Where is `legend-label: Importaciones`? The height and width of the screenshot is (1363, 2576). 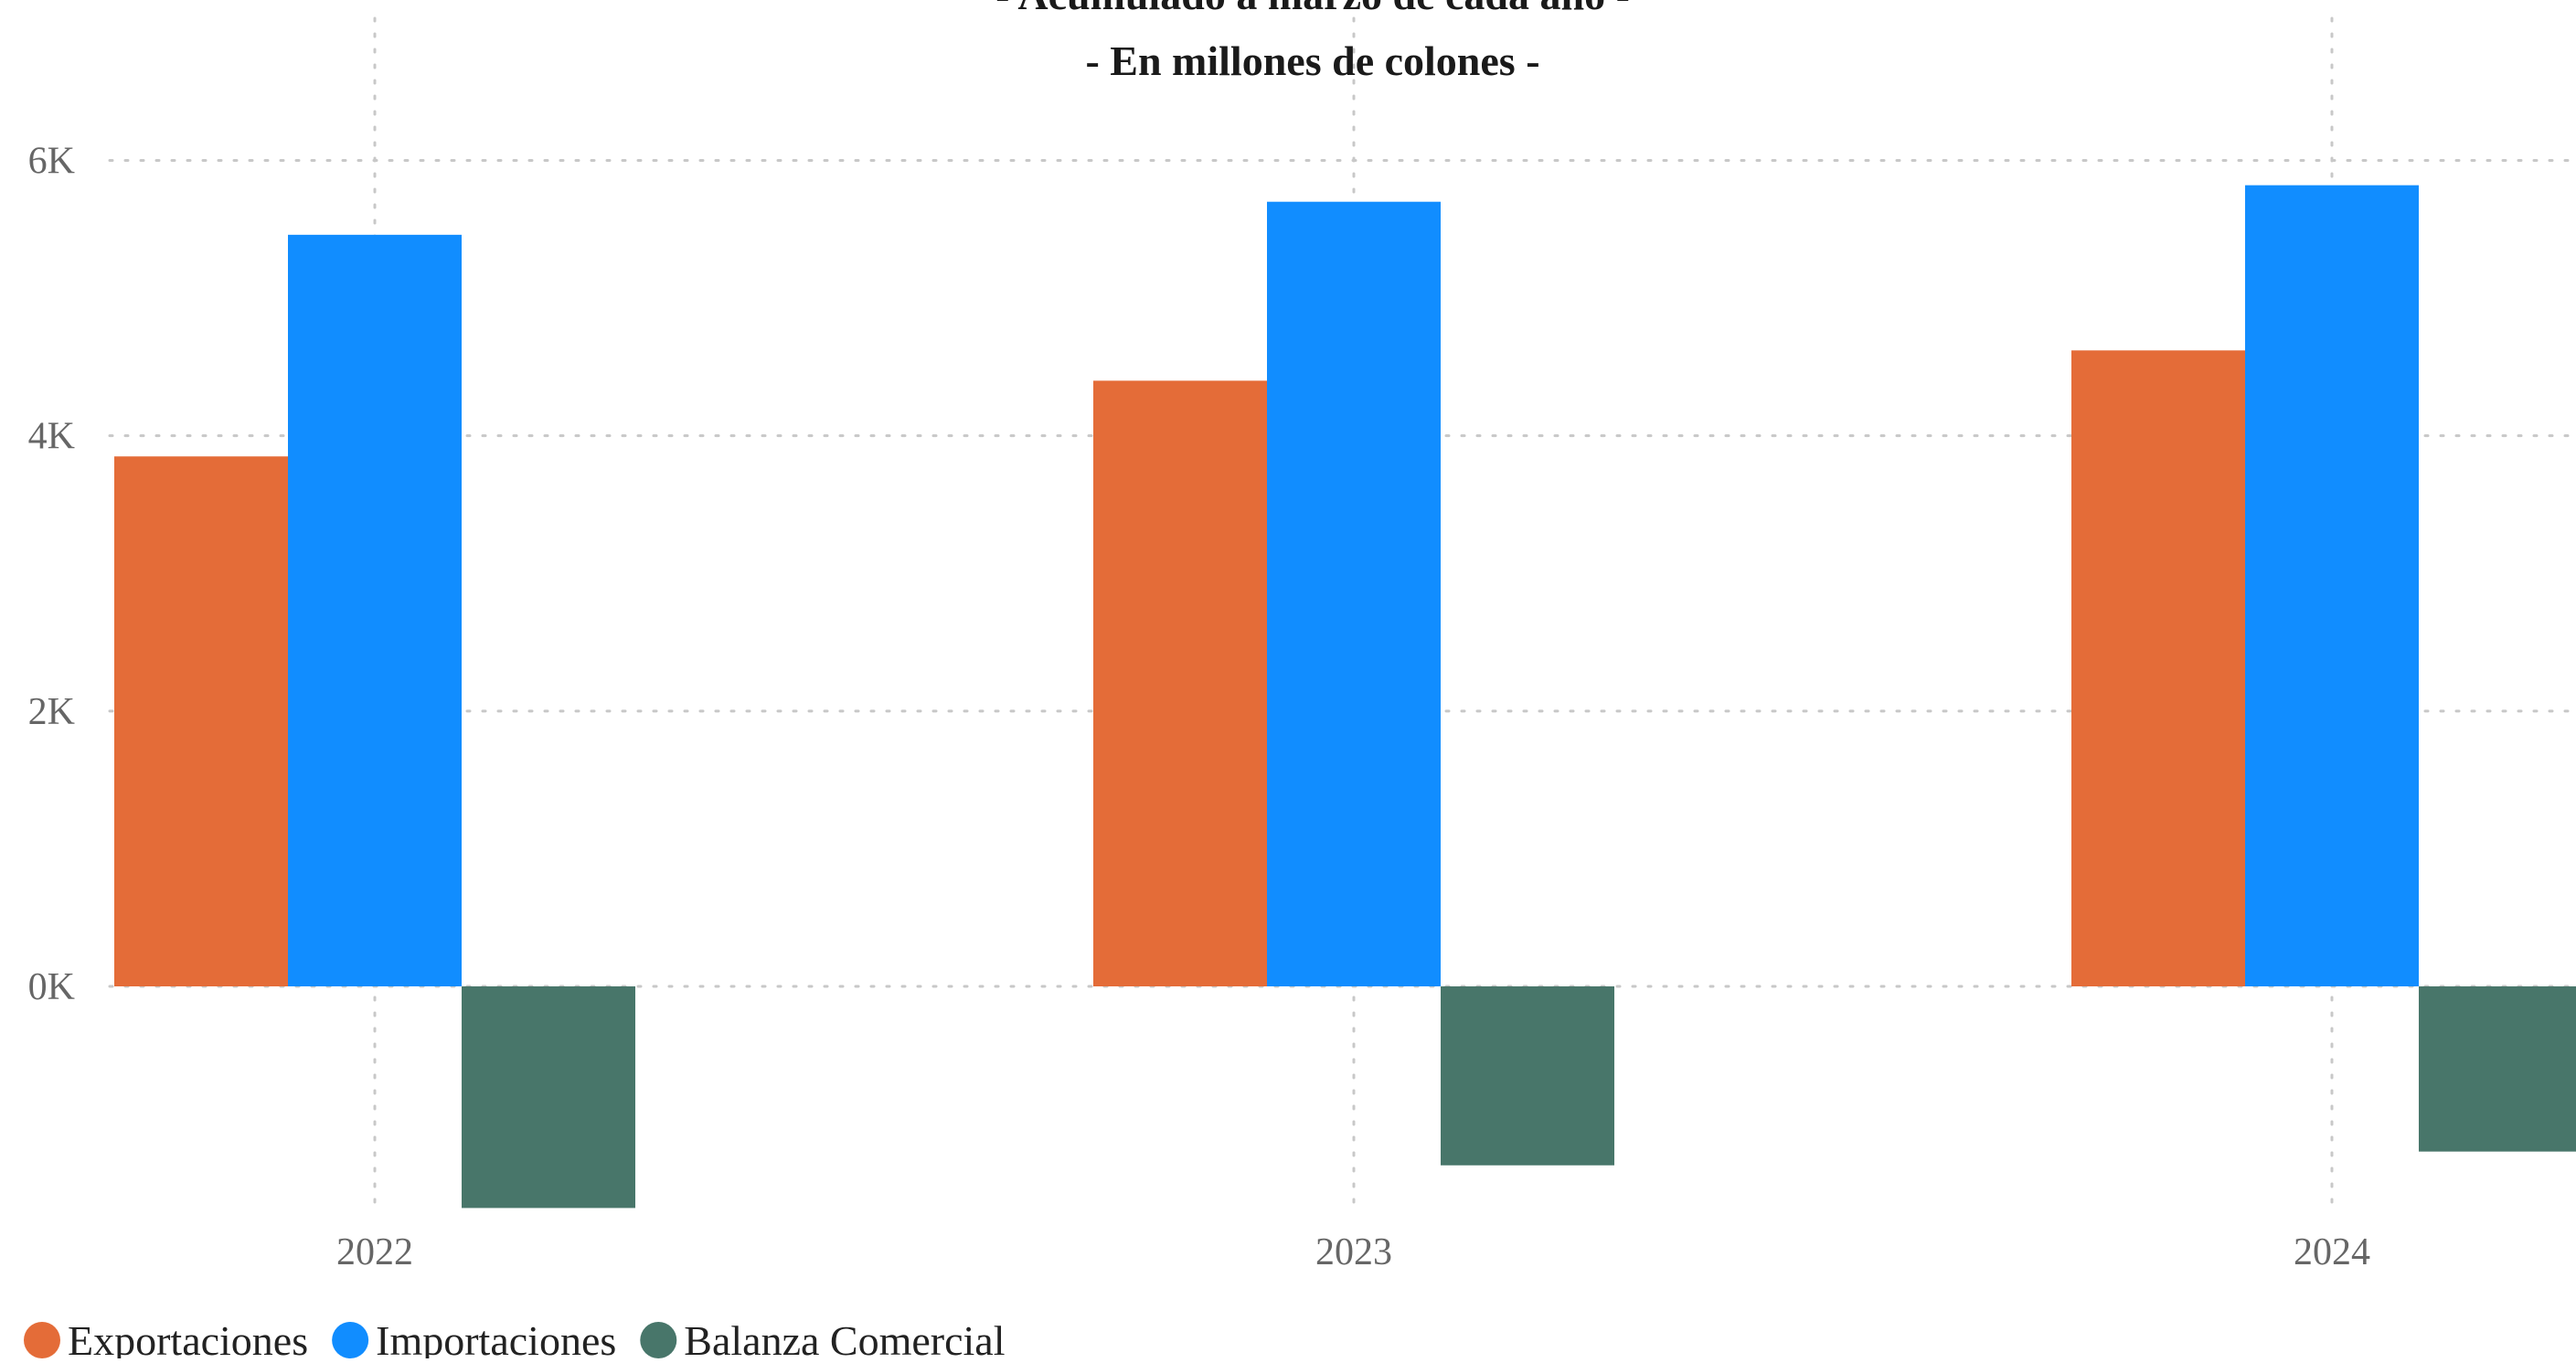
legend-label: Importaciones is located at coordinates (496, 1338).